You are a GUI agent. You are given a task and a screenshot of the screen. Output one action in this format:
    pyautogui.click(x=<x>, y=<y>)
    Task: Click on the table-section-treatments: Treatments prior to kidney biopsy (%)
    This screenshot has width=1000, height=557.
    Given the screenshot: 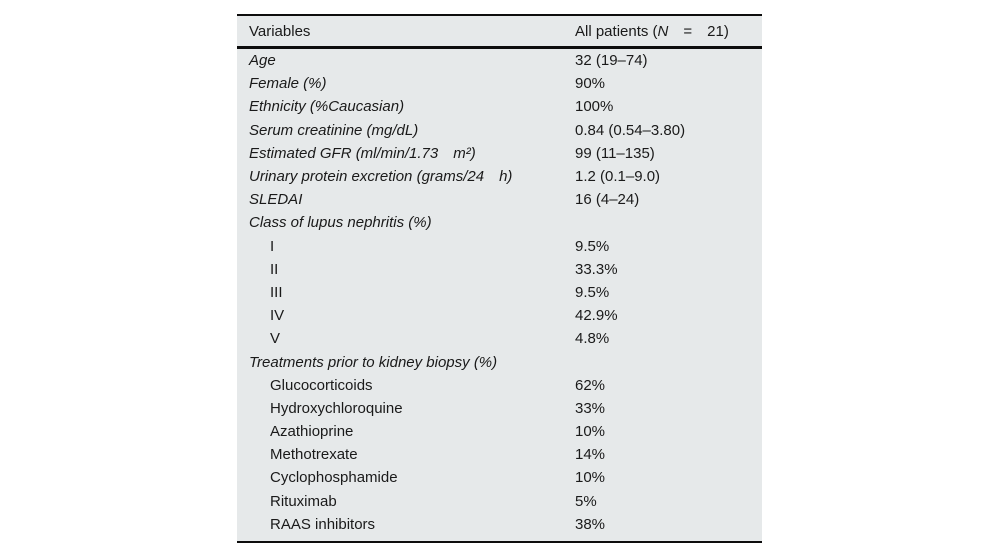 What is the action you would take?
    pyautogui.click(x=499, y=361)
    